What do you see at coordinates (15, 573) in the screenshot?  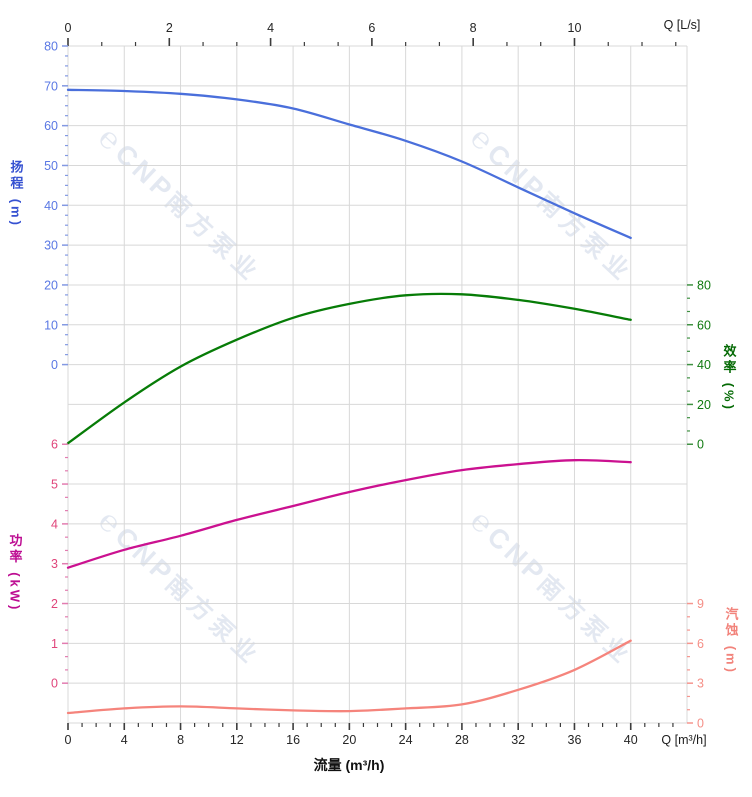 I see `power-axis-title: 功率 (kW)` at bounding box center [15, 573].